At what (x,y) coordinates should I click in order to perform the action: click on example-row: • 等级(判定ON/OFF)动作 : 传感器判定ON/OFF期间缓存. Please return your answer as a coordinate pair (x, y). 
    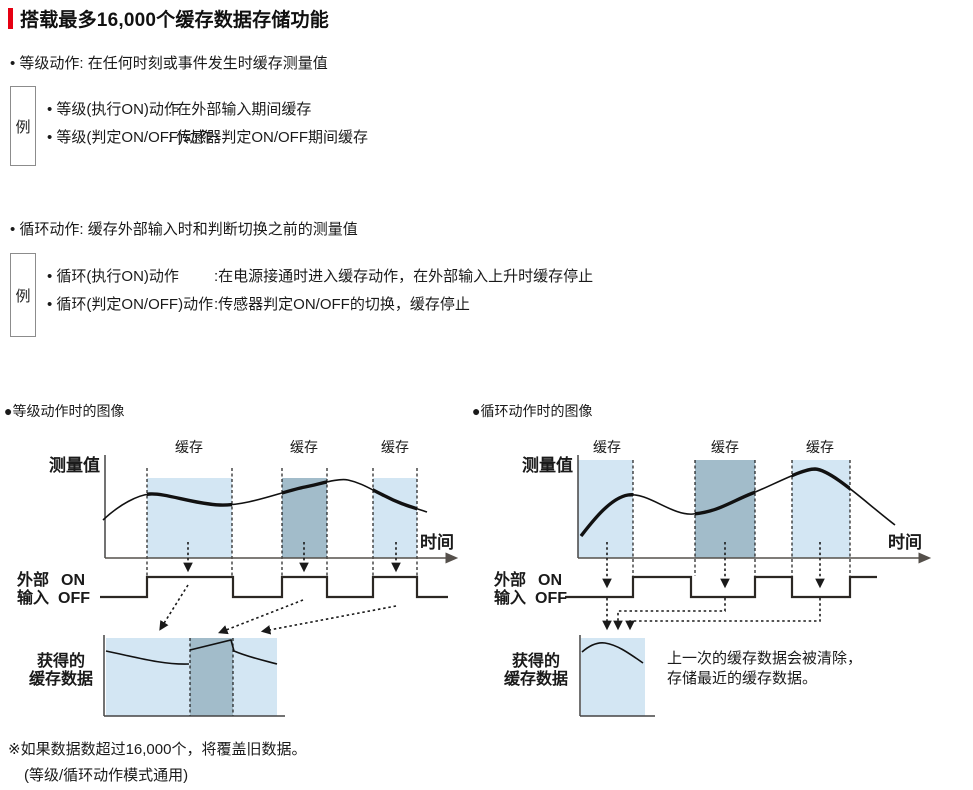
    Looking at the image, I should click on (207, 136).